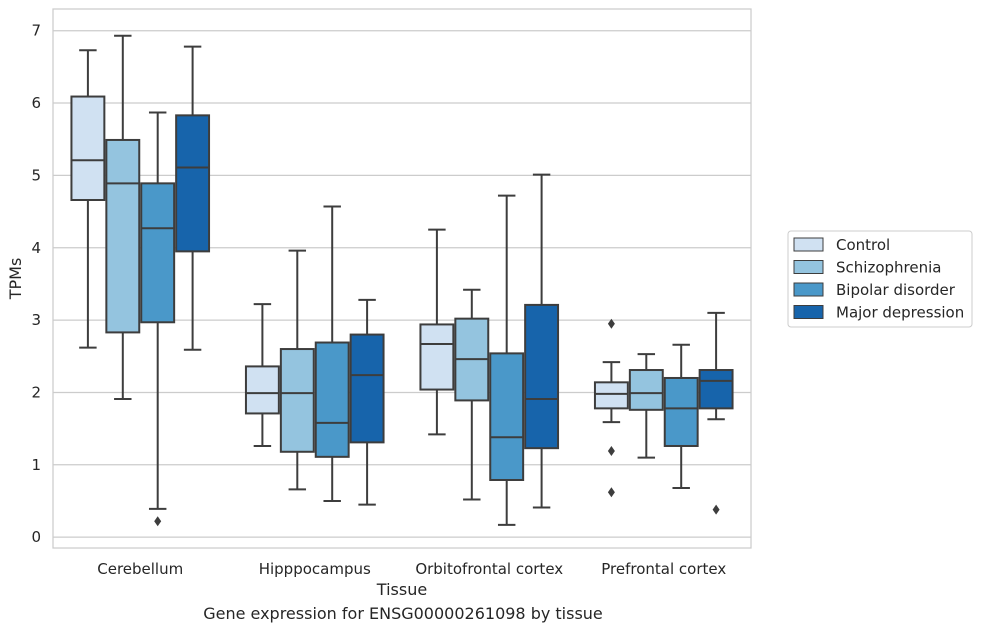 The image size is (983, 634). What do you see at coordinates (36, 31) in the screenshot?
I see `y-tick-label: 7` at bounding box center [36, 31].